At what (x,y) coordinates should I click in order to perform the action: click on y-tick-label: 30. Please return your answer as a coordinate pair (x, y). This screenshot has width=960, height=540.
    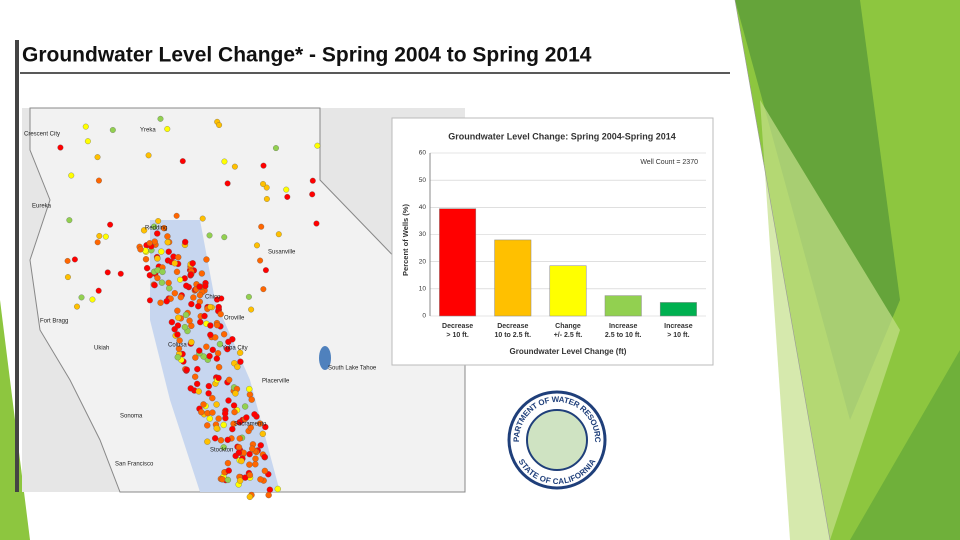
    Looking at the image, I should click on (423, 234).